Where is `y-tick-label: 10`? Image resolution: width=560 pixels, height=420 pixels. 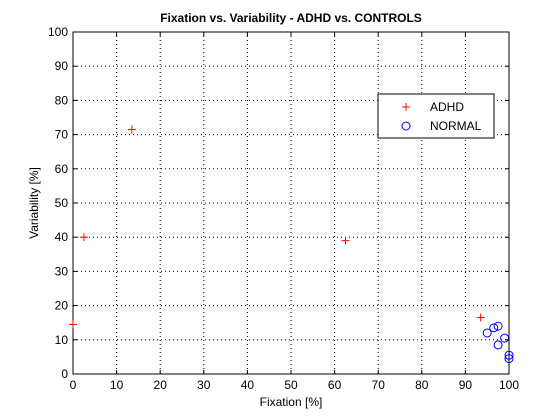
y-tick-label: 10 is located at coordinates (62, 340).